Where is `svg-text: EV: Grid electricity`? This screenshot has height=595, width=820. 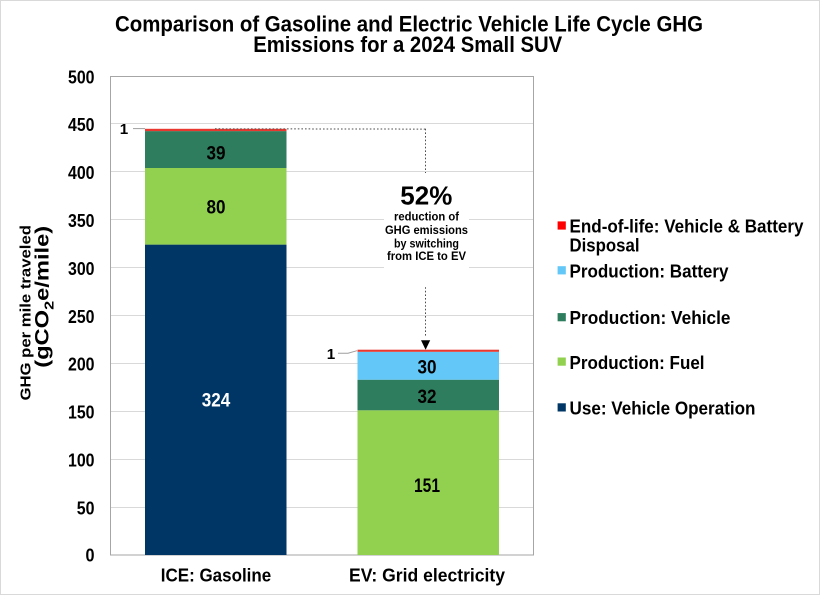 svg-text: EV: Grid electricity is located at coordinates (427, 576).